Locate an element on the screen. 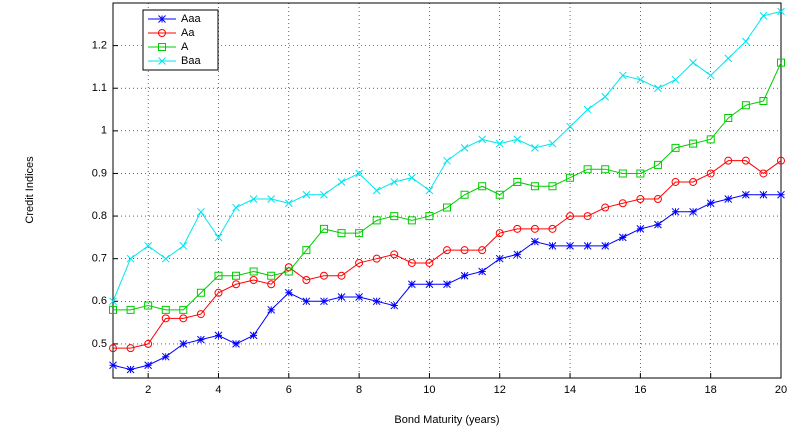  y-tick-label: 0.7 is located at coordinates (99, 259).